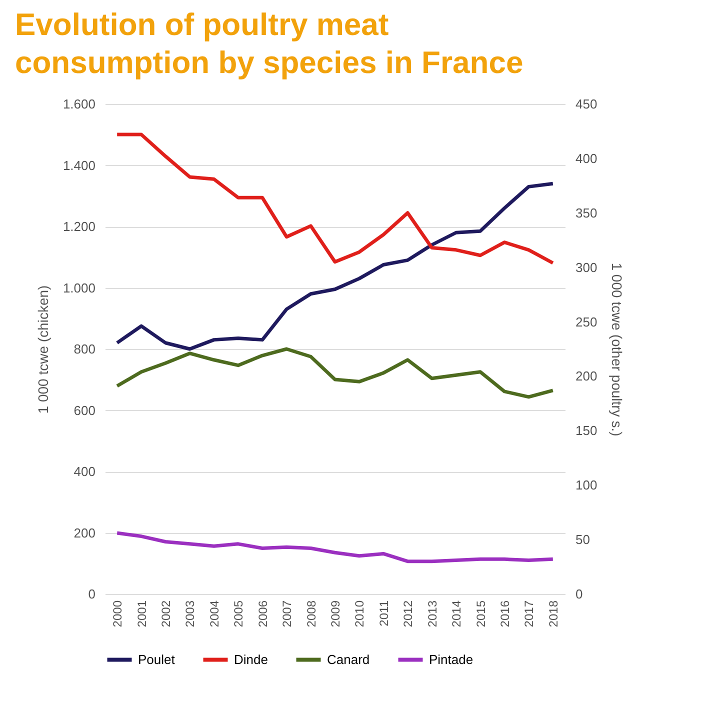 This screenshot has width=703, height=702. I want to click on x-tick-label: 2008, so click(311, 614).